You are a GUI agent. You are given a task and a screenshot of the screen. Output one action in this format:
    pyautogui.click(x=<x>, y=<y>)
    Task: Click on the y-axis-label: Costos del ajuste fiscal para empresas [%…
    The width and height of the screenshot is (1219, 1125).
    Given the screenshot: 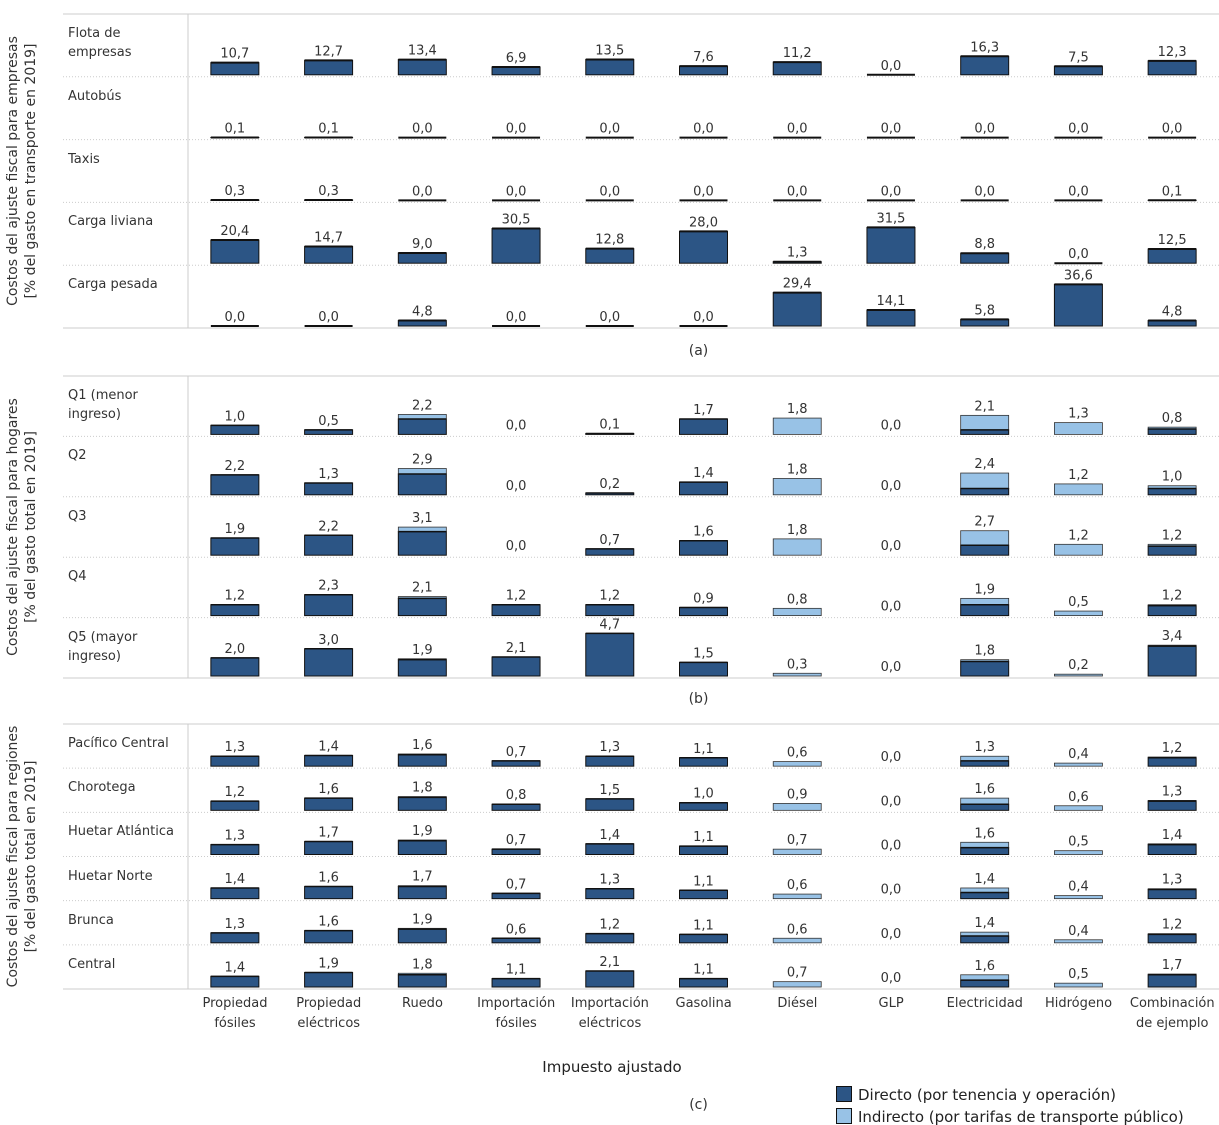 What is the action you would take?
    pyautogui.click(x=22, y=171)
    